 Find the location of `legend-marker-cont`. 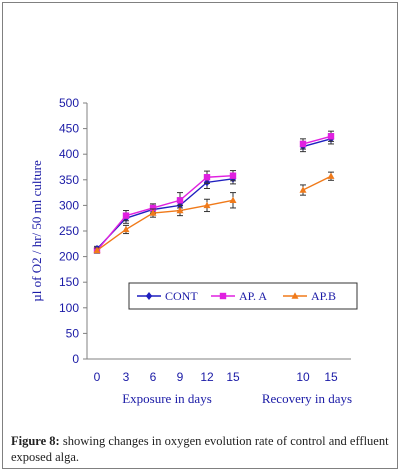

legend-marker-cont is located at coordinates (149, 296).